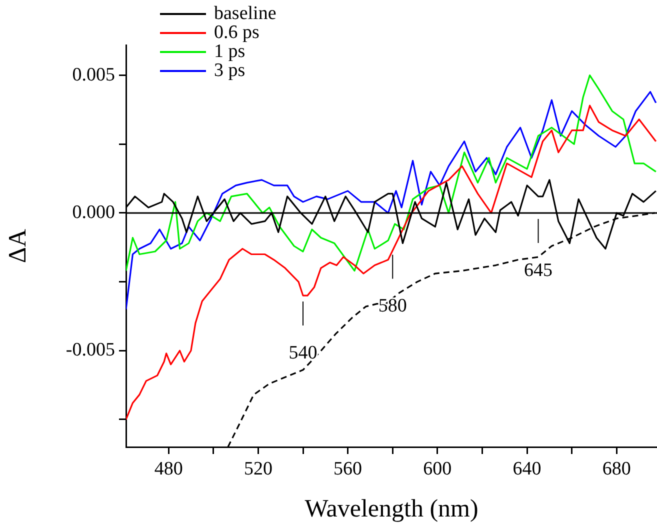 The image size is (657, 529). Describe the element at coordinates (230, 51) in the screenshot. I see `legend-label: 1 ps` at that location.